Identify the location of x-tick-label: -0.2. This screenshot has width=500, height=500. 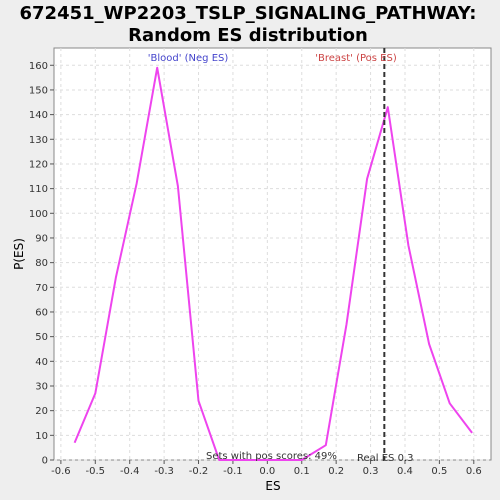
(199, 471).